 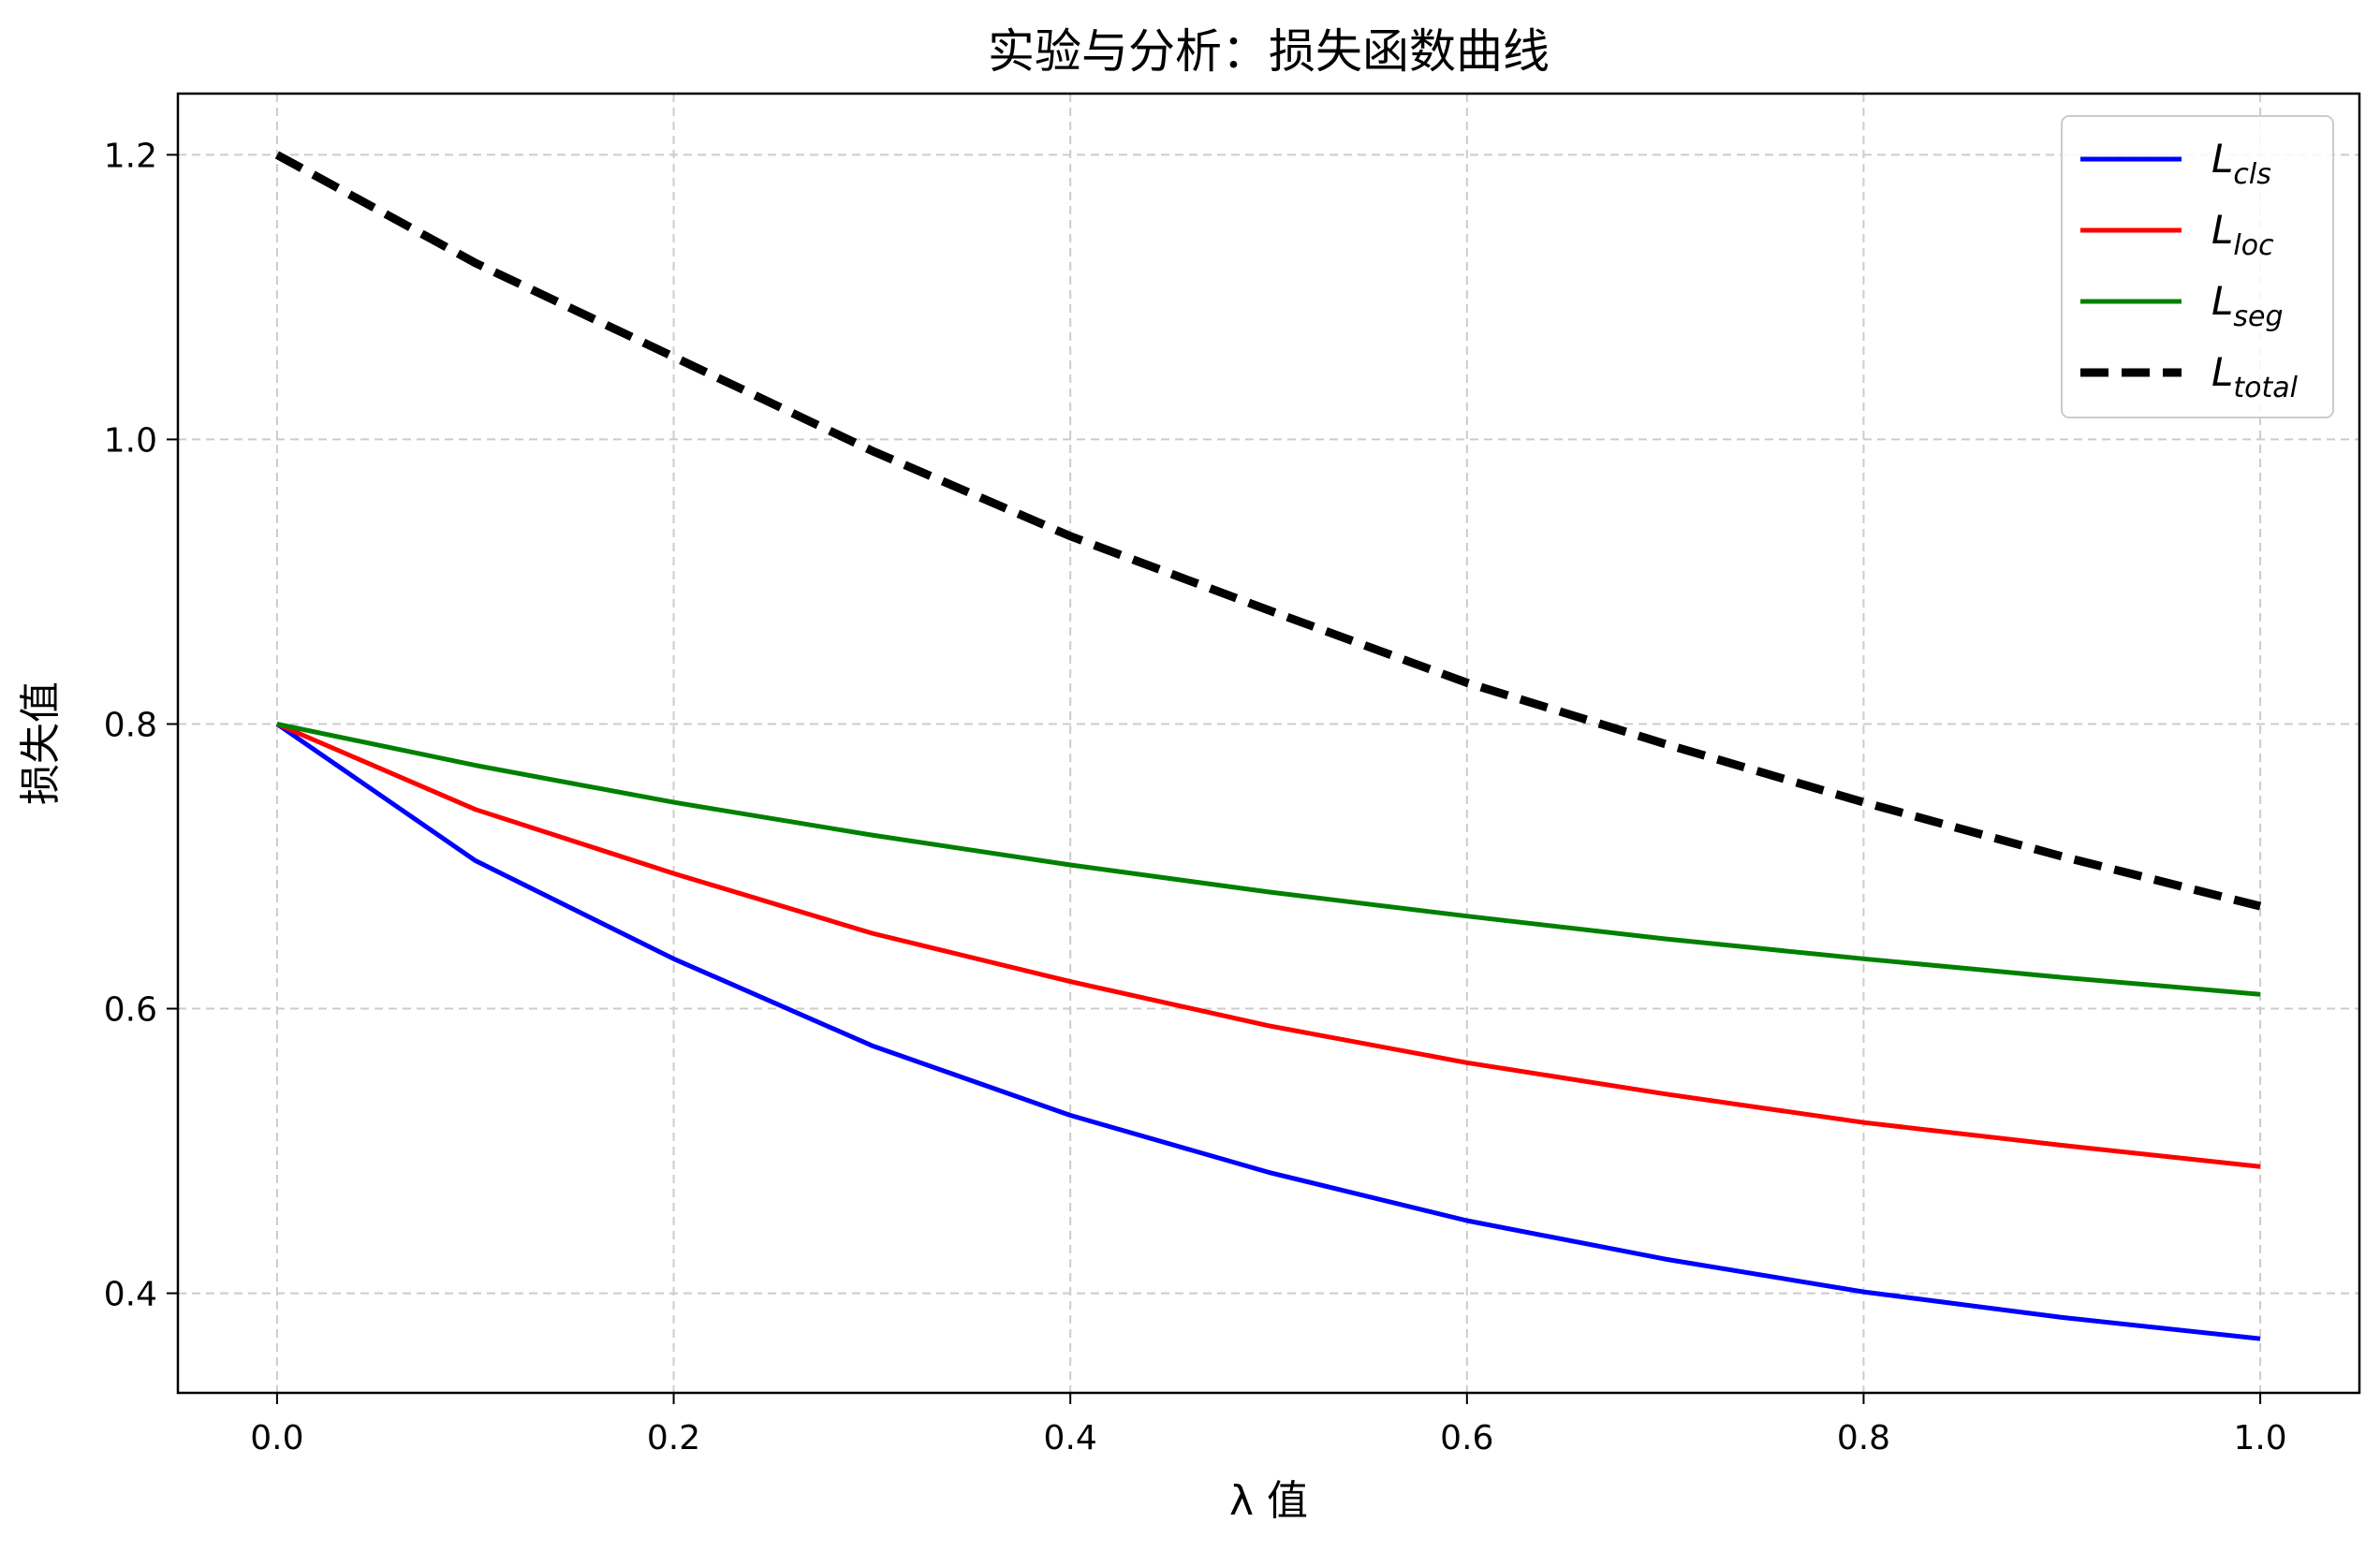 What do you see at coordinates (2258, 316) in the screenshot?
I see `legend-label-subscript: seg` at bounding box center [2258, 316].